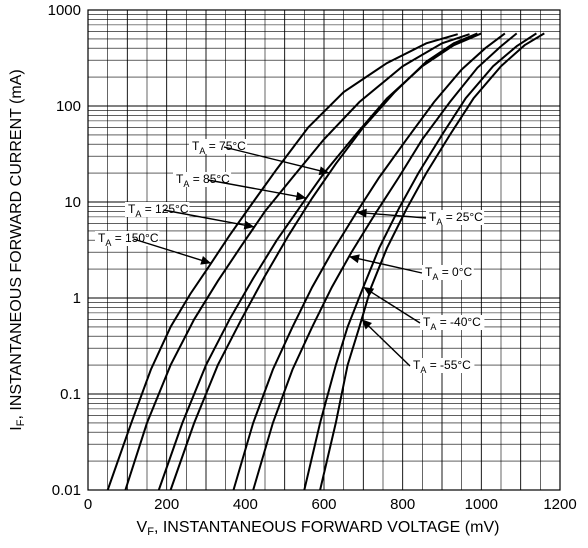  Describe the element at coordinates (245, 504) in the screenshot. I see `x-tick-label: 400` at that location.